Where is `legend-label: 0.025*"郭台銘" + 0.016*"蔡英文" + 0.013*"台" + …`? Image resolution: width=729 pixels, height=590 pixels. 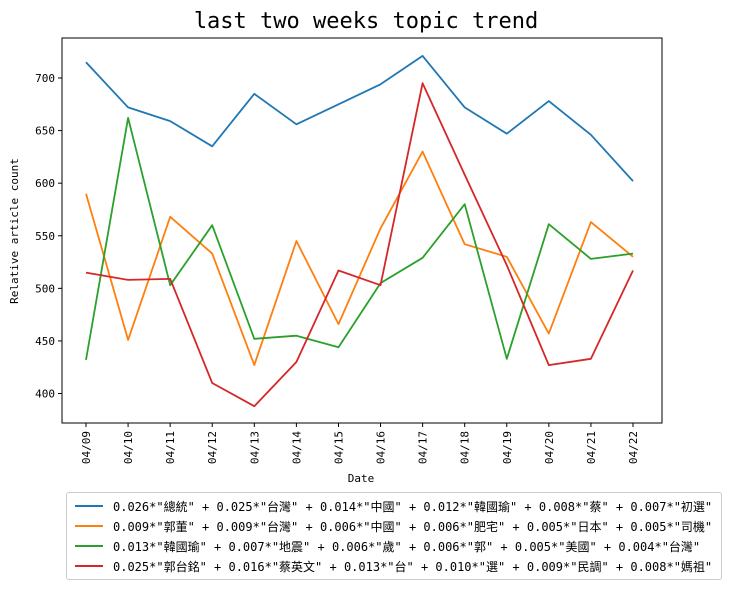
legend-label: 0.025*"郭台銘" + 0.016*"蔡英文" + 0.013*"台" + … is located at coordinates (413, 566).